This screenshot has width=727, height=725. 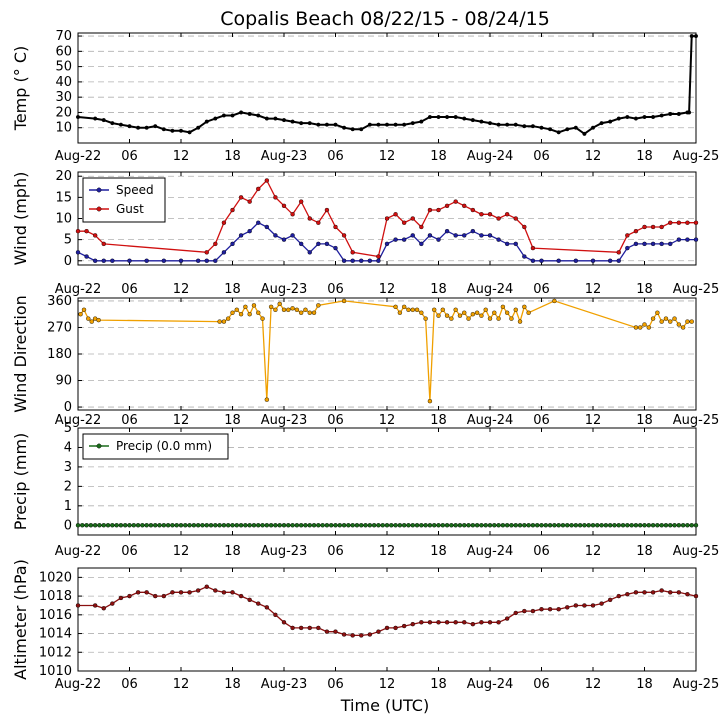 What do you see at coordinates (63, 381) in the screenshot?
I see `y-tick-label: 90` at bounding box center [63, 381].